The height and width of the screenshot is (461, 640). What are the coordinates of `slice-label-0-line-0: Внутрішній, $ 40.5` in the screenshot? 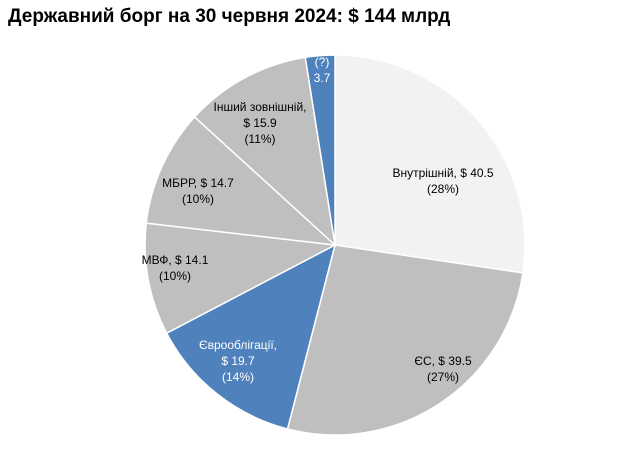 It's located at (442, 173).